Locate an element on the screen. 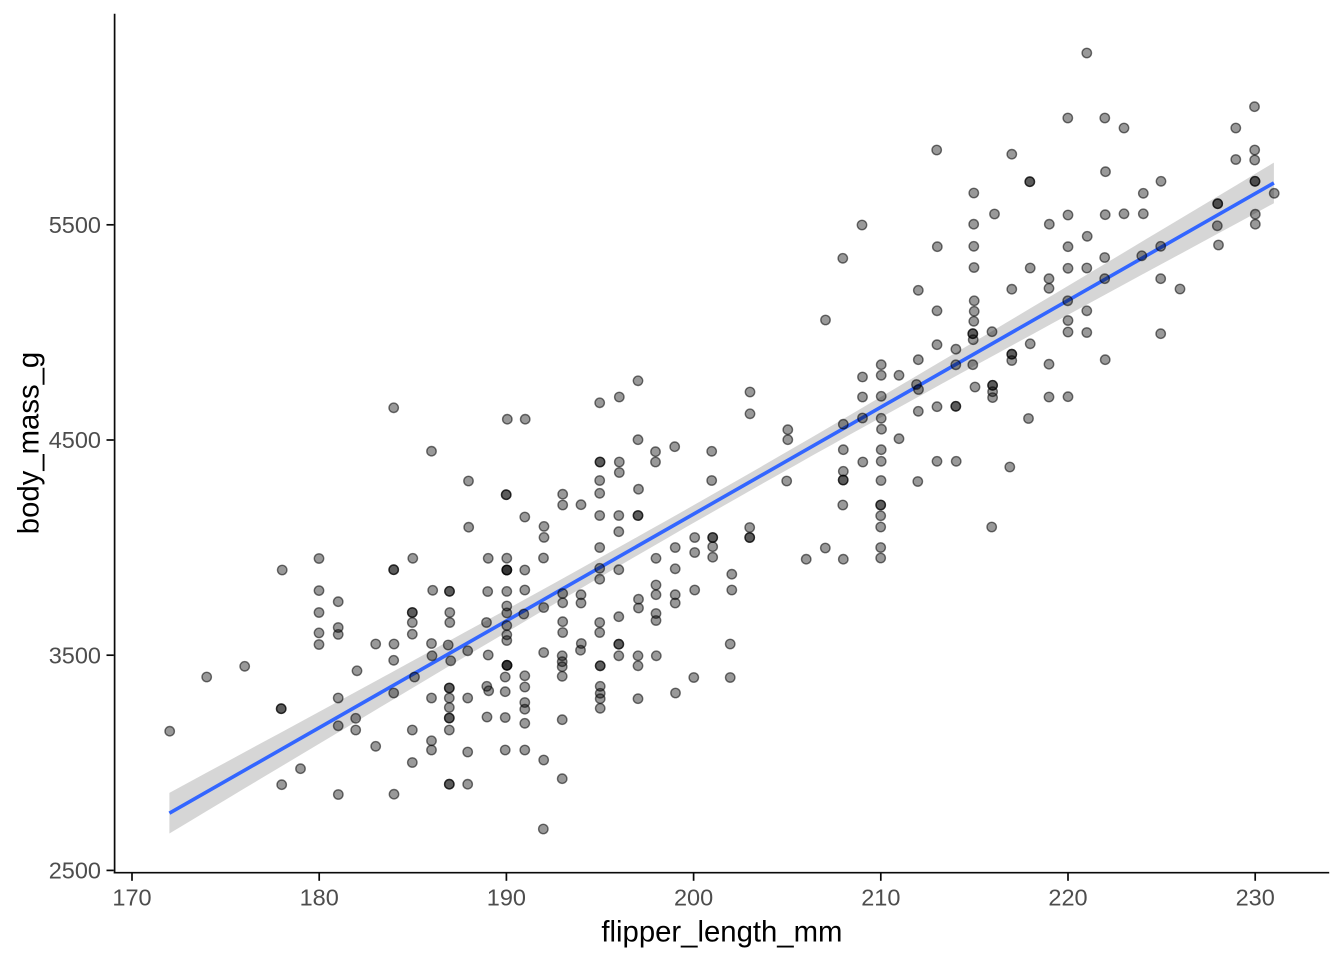 The image size is (1344, 965). svg-text: 200 is located at coordinates (693, 898).